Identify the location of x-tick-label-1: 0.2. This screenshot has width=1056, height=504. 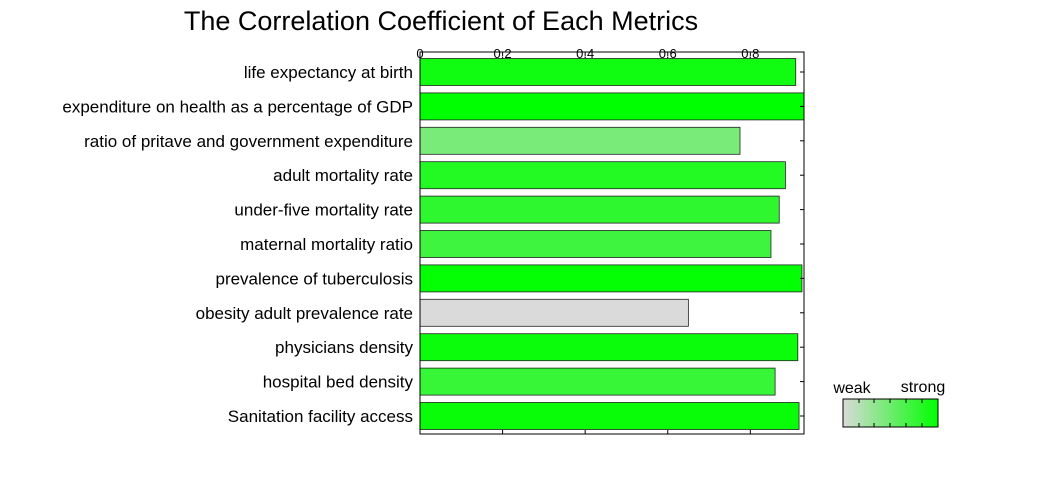
(503, 53).